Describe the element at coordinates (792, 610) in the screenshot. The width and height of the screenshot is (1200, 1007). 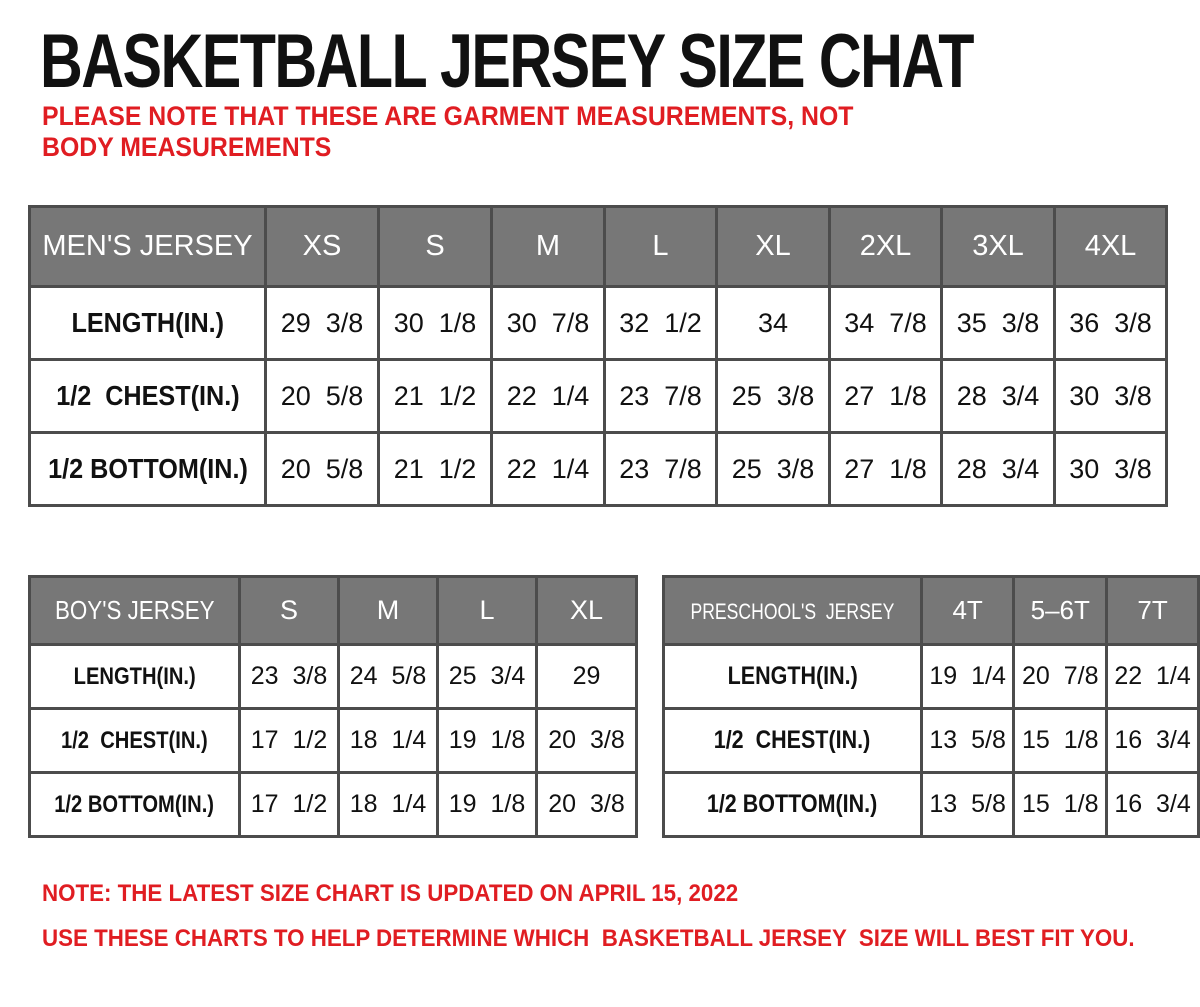
I see `table-title-cell: PRESCHOOL'S JERSEY` at that location.